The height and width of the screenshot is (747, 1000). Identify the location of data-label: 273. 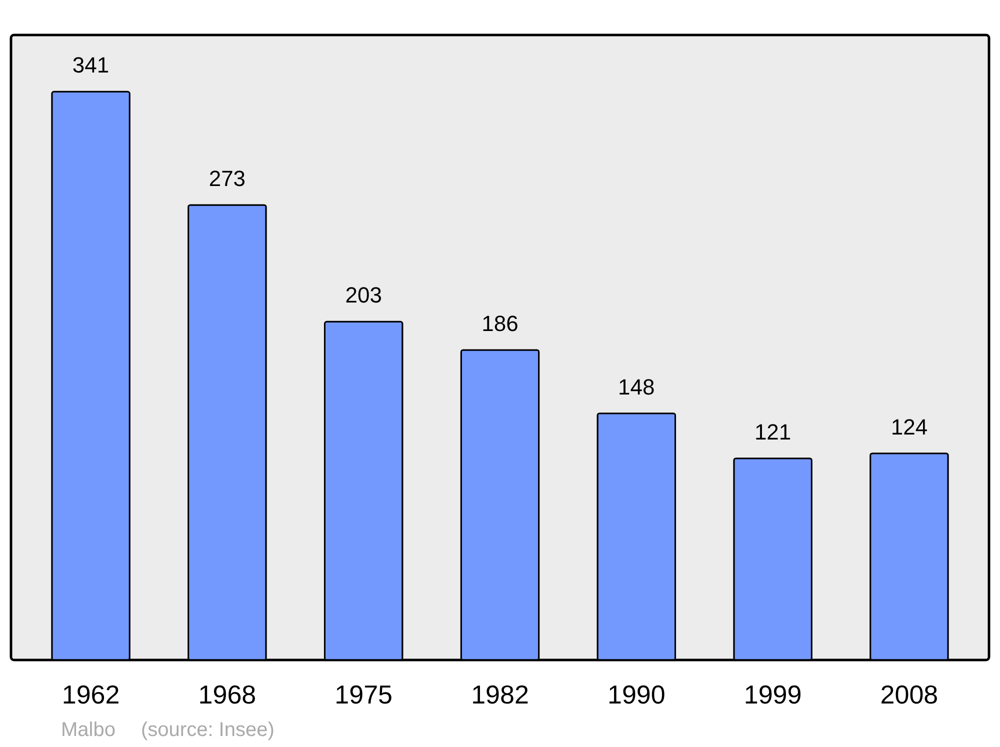
(227, 178).